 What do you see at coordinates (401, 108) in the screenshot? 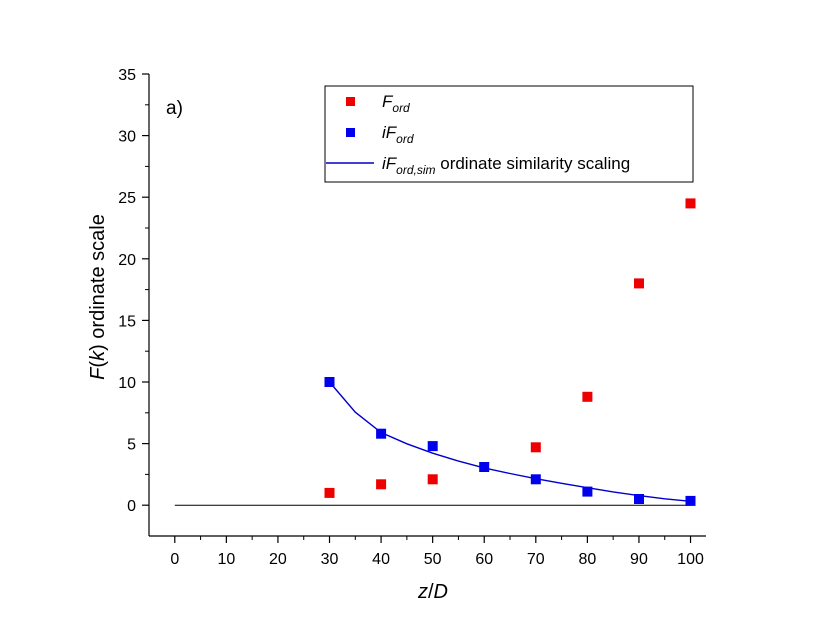
I see `legend-f-ord-sub: ord` at bounding box center [401, 108].